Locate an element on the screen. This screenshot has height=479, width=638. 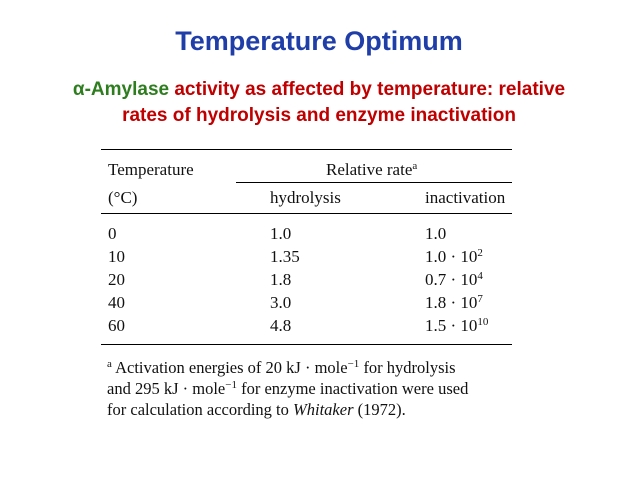
header-hydrolysis: hydrolysis is located at coordinates (305, 197).